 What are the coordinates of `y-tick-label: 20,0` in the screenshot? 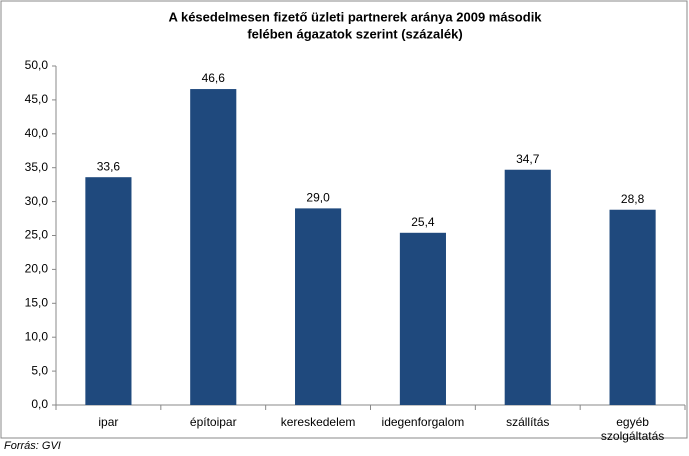 It's located at (37, 269).